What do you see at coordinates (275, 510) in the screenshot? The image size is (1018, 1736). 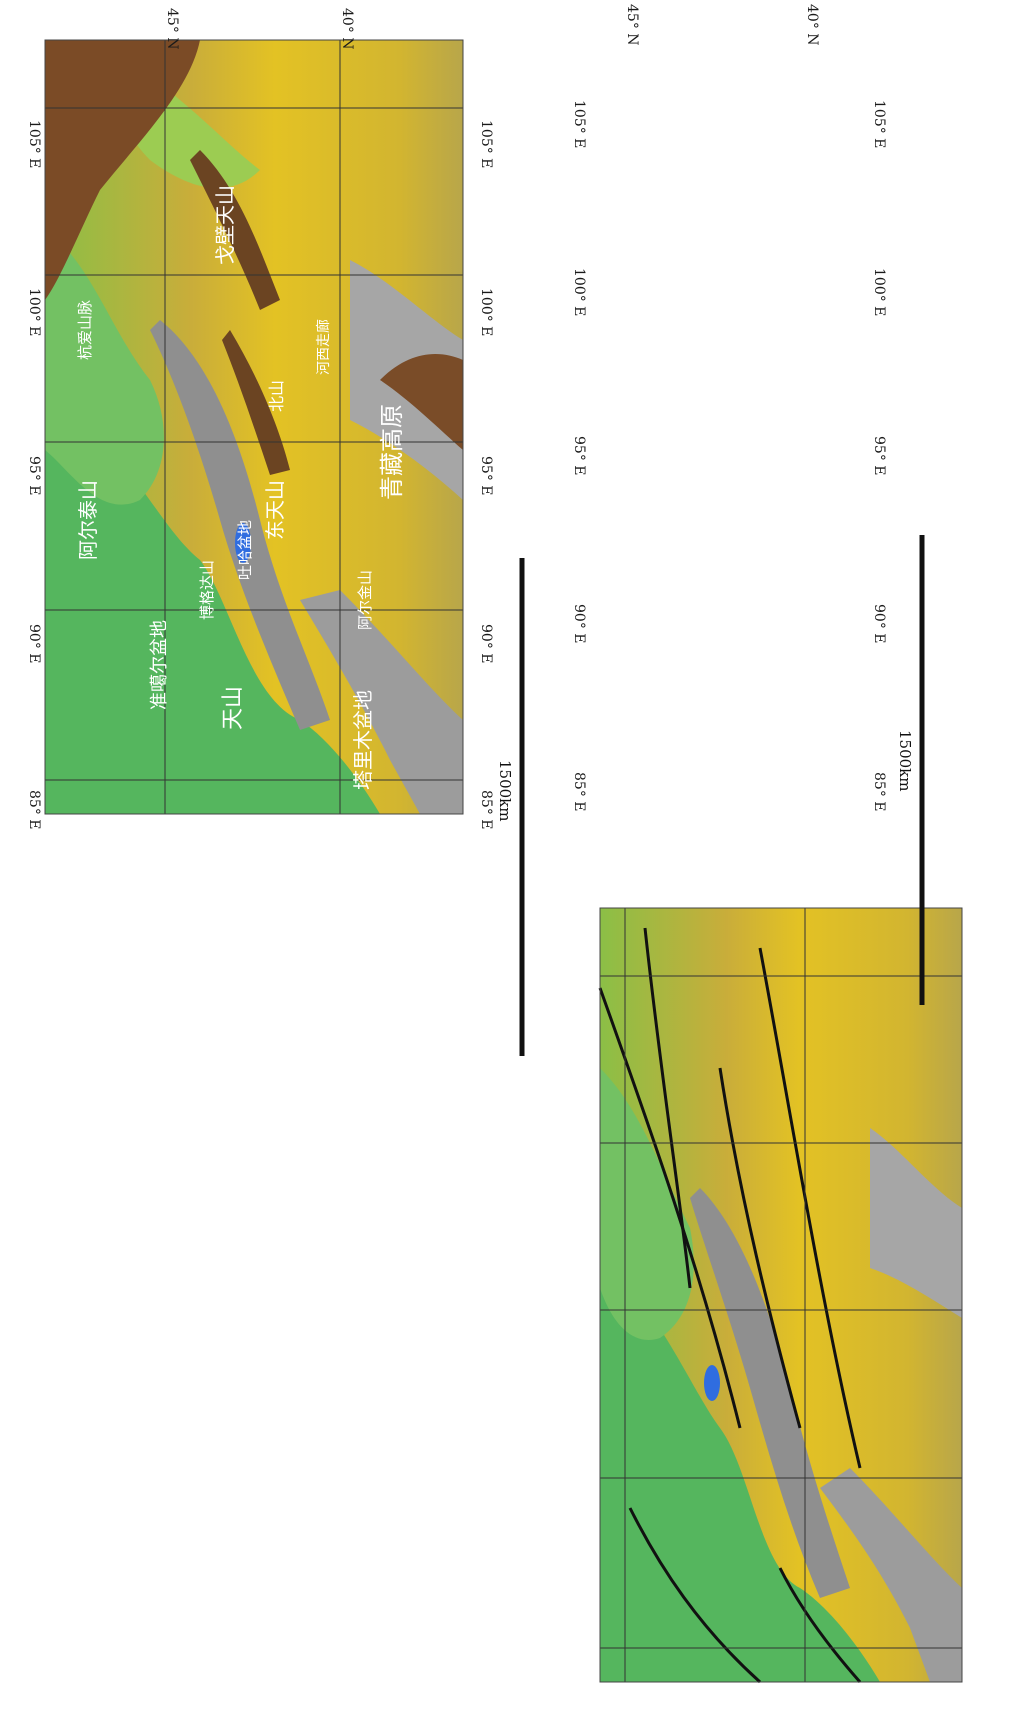 I see `place-label: 东天山` at bounding box center [275, 510].